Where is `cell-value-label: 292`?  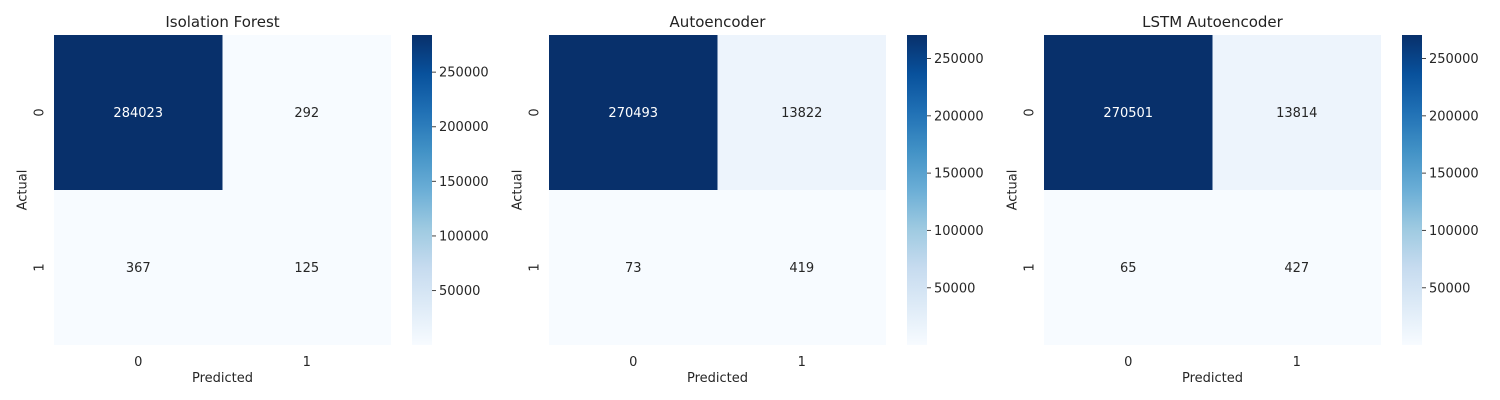 cell-value-label: 292 is located at coordinates (306, 113).